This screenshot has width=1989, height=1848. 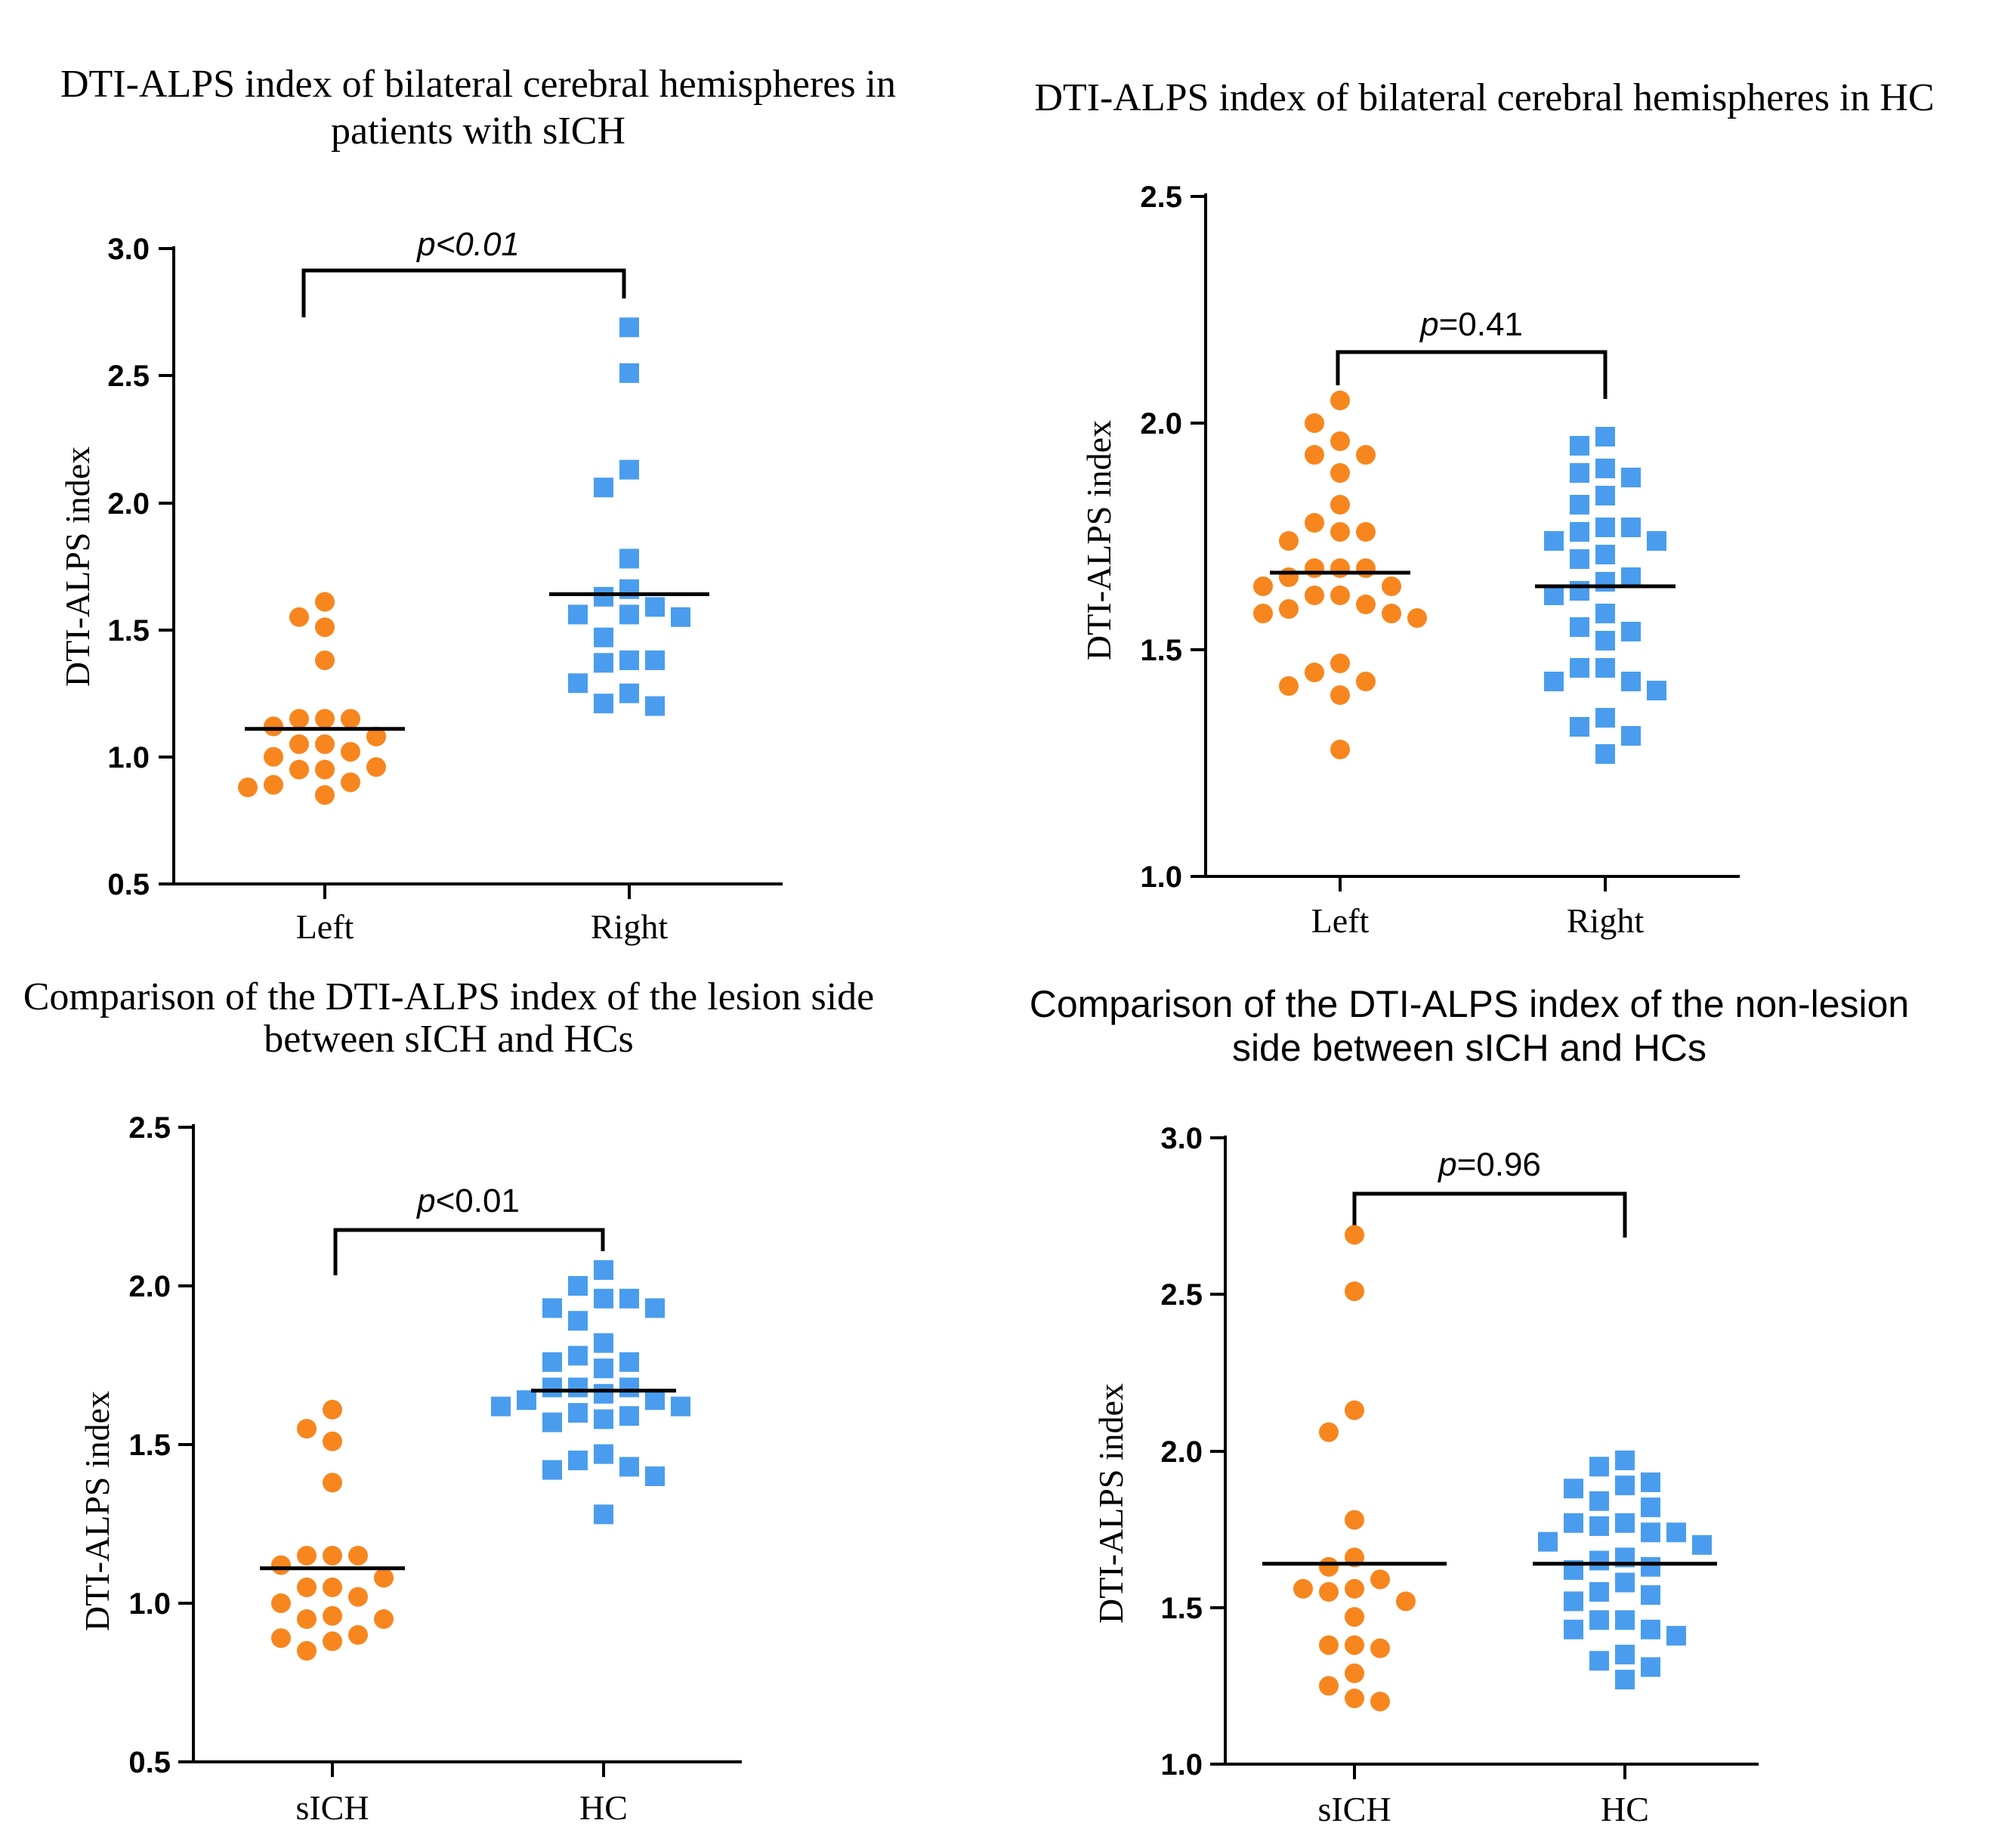 What do you see at coordinates (149, 1128) in the screenshot?
I see `y-tick-label: 2.5` at bounding box center [149, 1128].